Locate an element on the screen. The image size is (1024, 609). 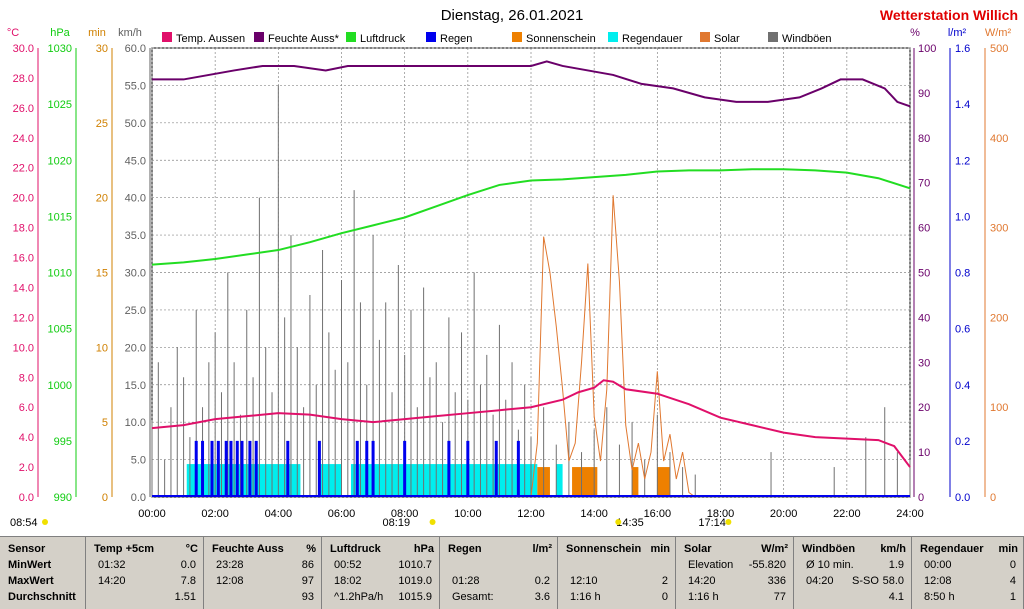
wind-axis-tick: 60.0 is located at coordinates (135, 49).